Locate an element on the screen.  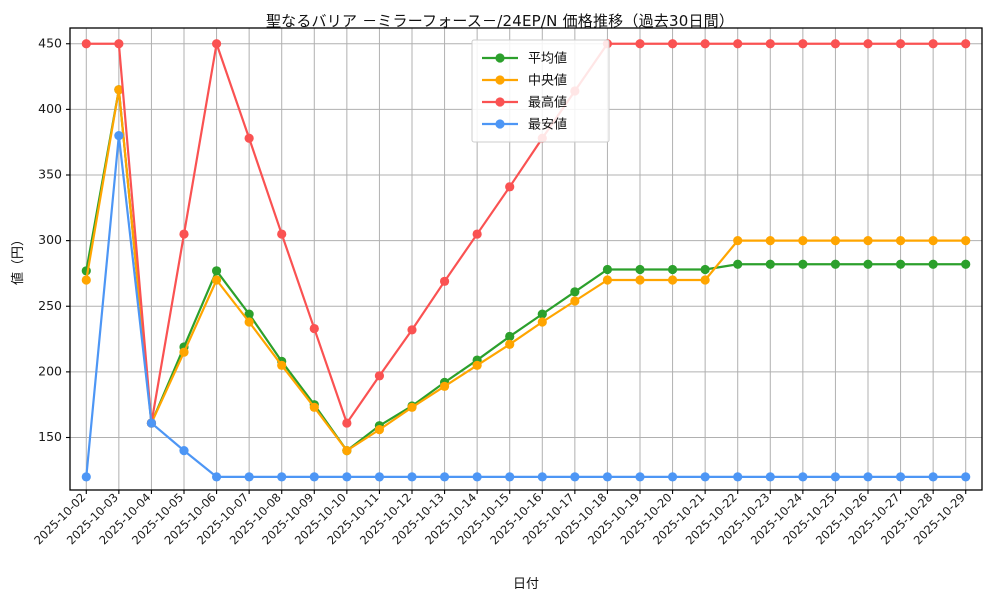
legend-item-1: 中央値 is located at coordinates (524, 81).